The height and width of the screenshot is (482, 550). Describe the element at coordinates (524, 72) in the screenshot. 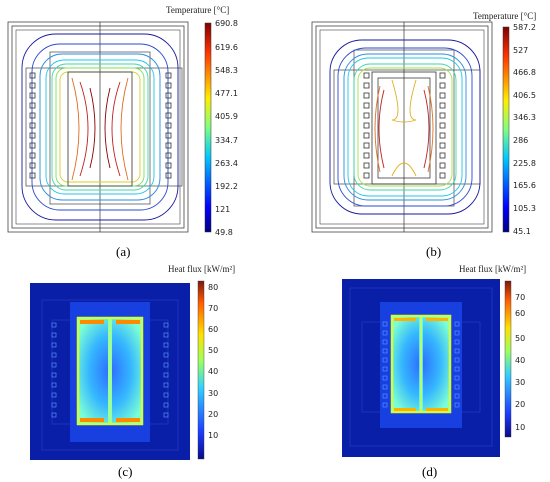

I see `tick-b: 466.8` at that location.